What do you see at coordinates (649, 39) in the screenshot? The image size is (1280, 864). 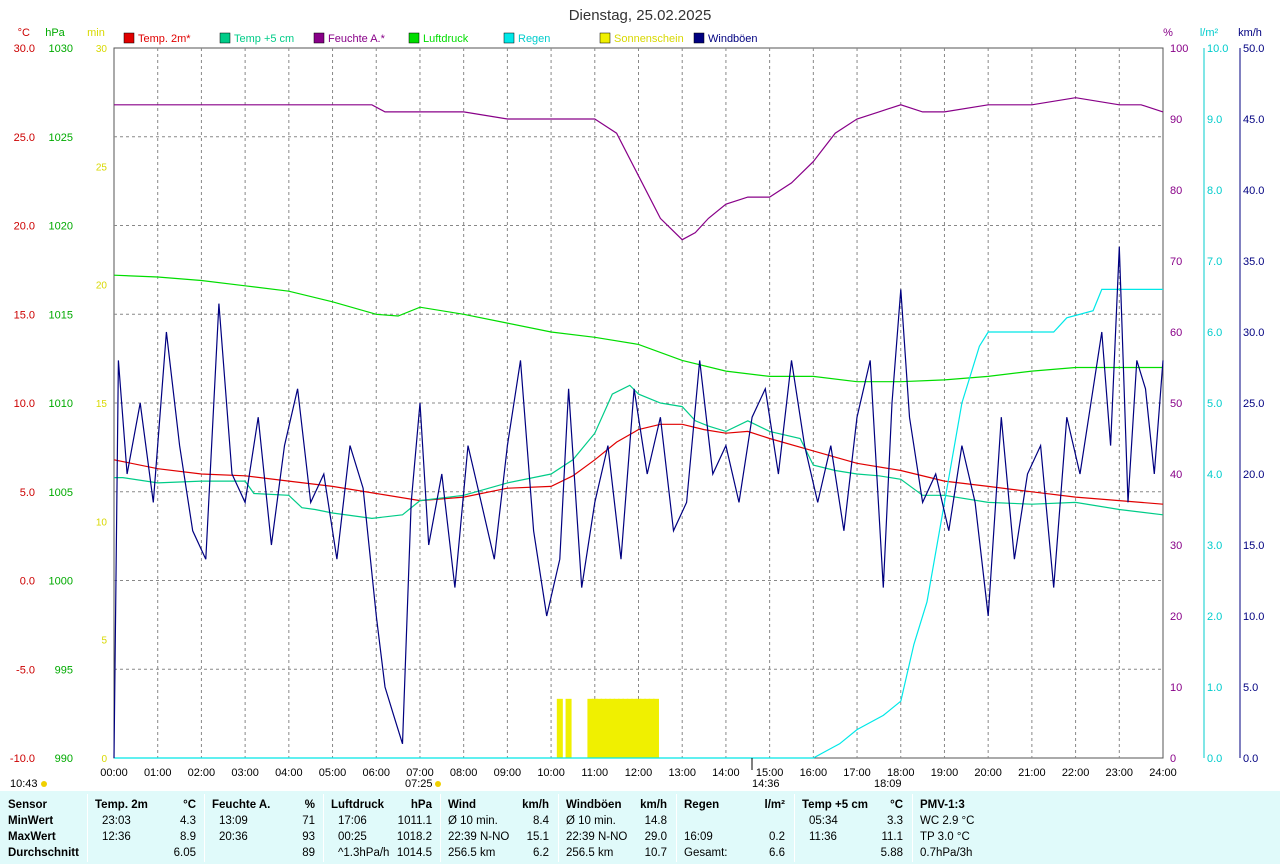 I see `legend-label: Sonnenschein` at bounding box center [649, 39].